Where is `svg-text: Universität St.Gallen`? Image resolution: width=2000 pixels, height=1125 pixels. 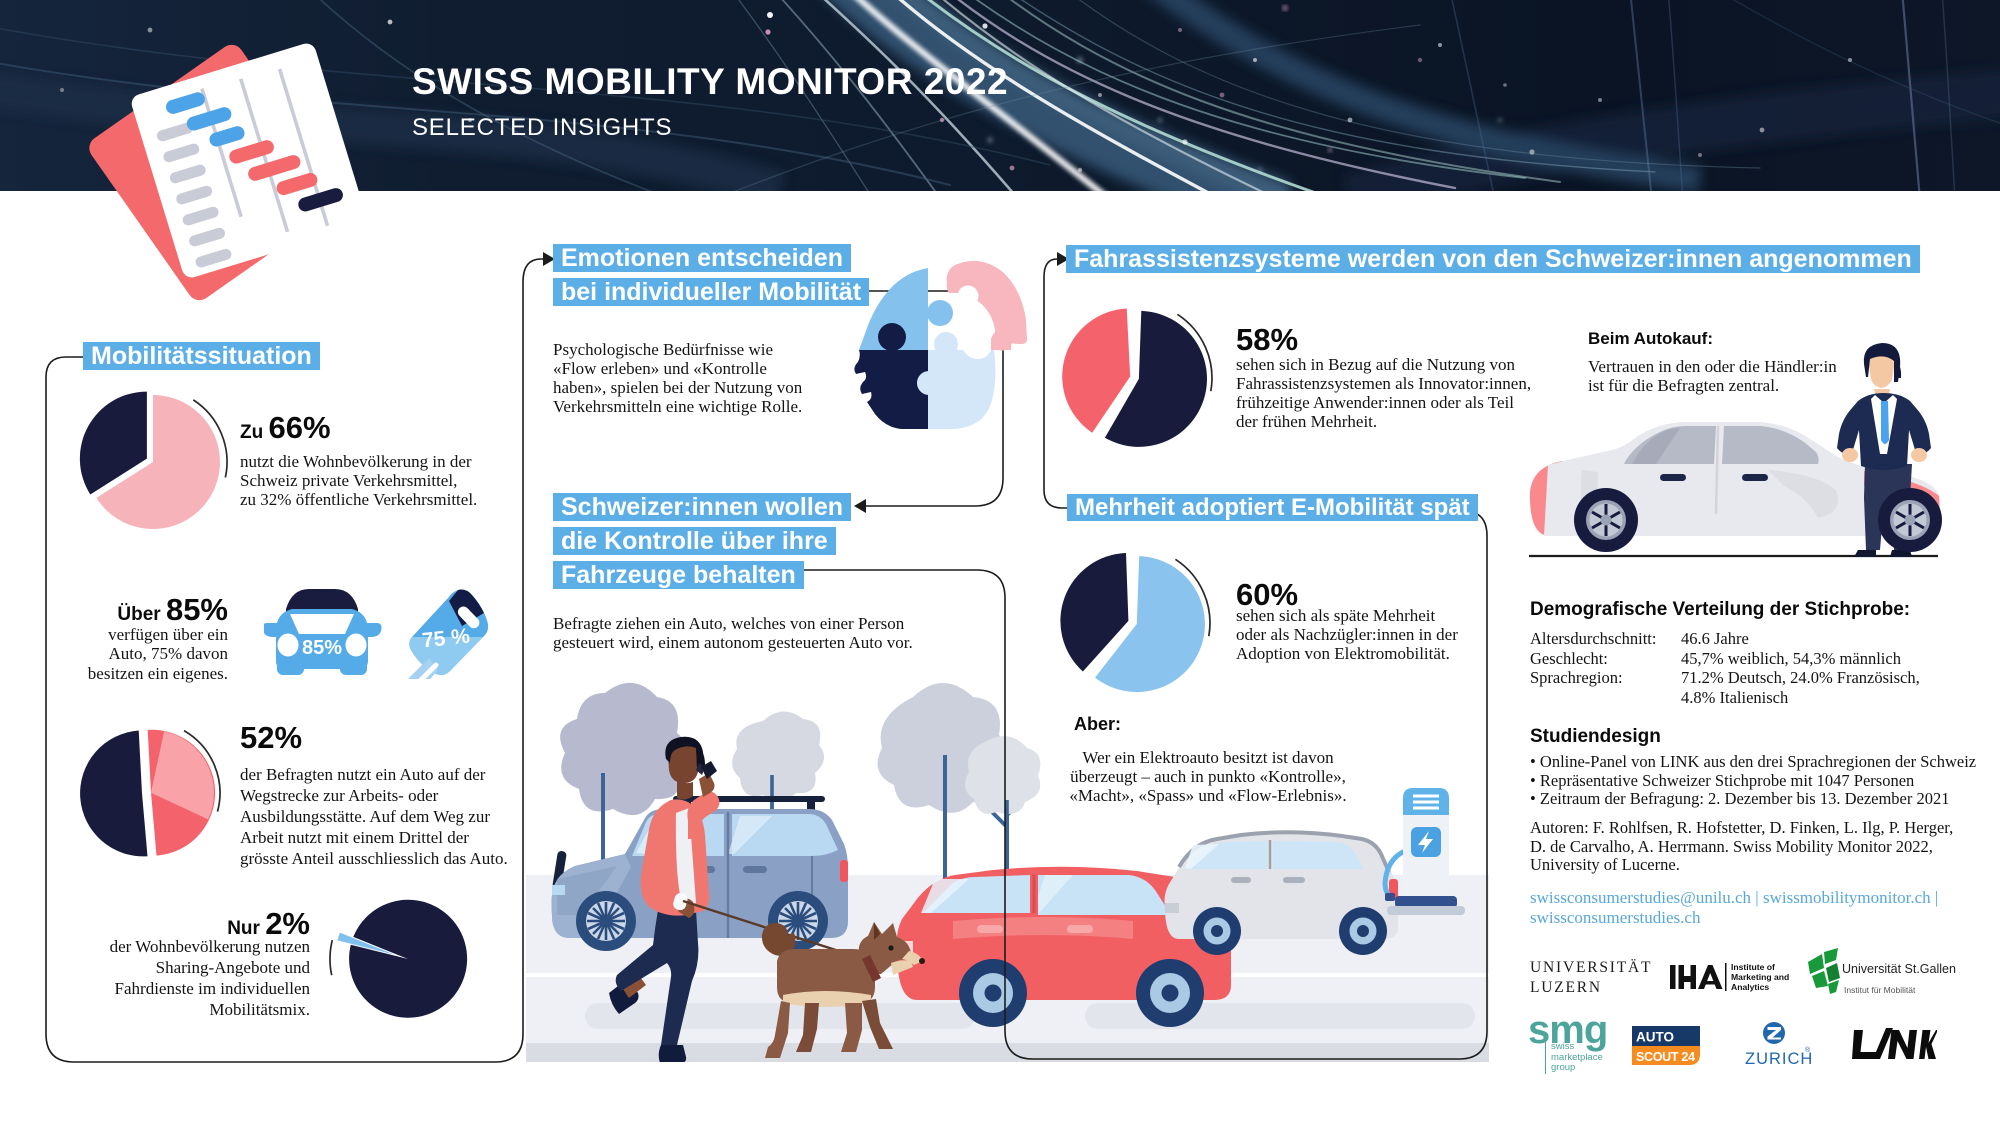 svg-text: Universität St.Gallen is located at coordinates (1899, 969).